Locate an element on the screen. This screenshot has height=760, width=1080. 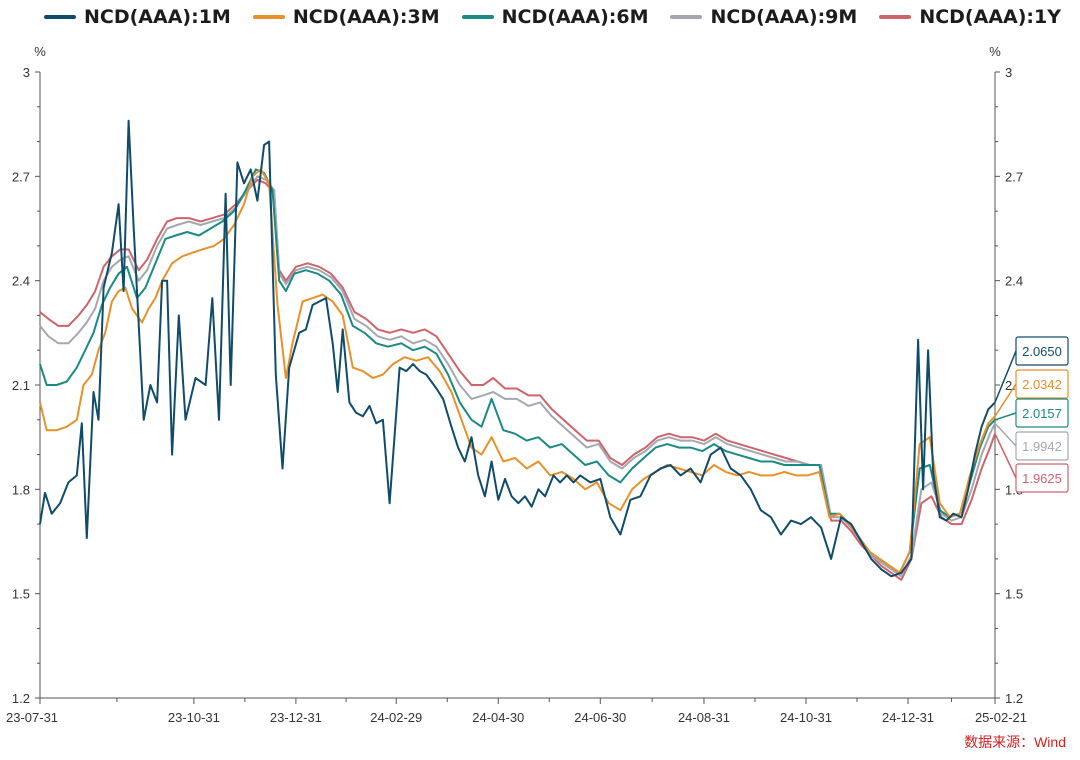
y-tick-label-left: 2.7 is located at coordinates (21, 176).